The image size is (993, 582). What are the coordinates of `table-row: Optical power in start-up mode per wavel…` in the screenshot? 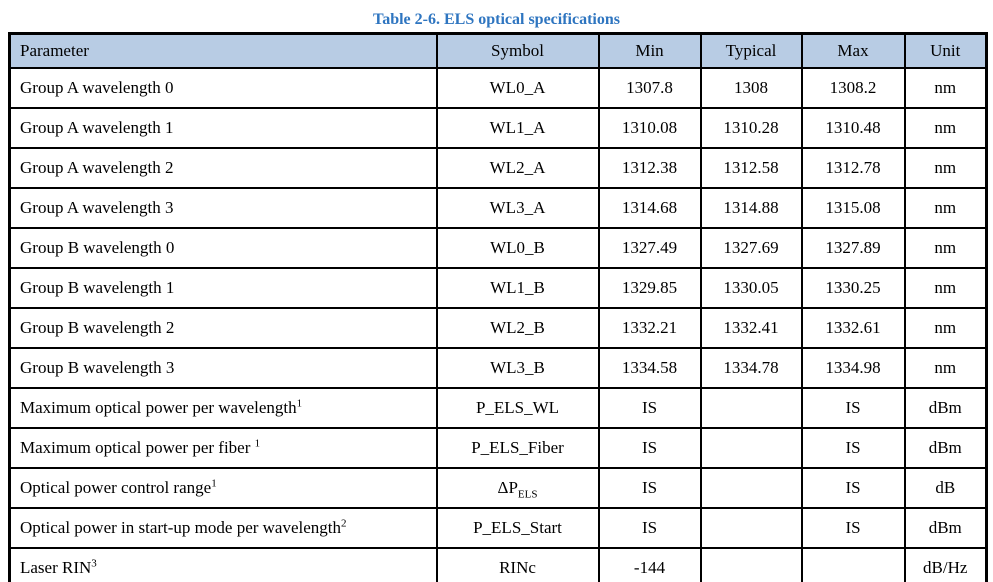 It's located at (498, 528).